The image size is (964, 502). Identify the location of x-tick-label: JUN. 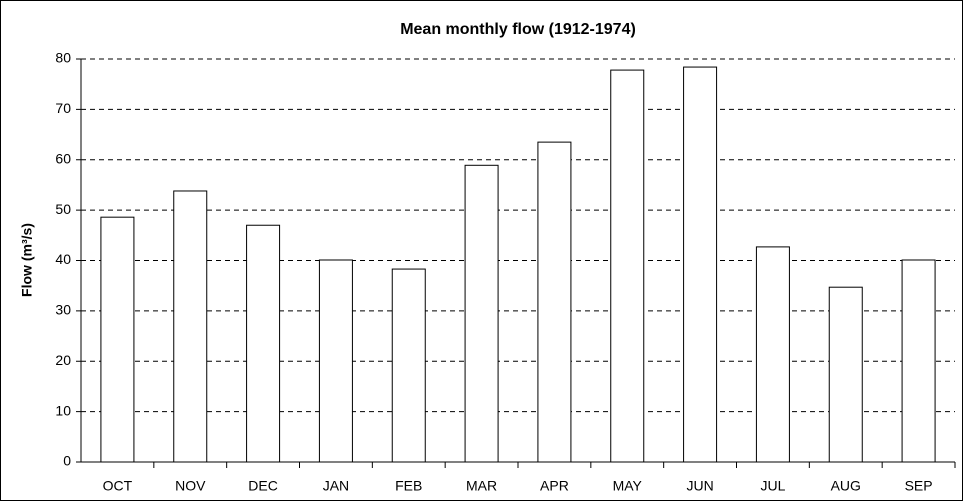
(699, 486).